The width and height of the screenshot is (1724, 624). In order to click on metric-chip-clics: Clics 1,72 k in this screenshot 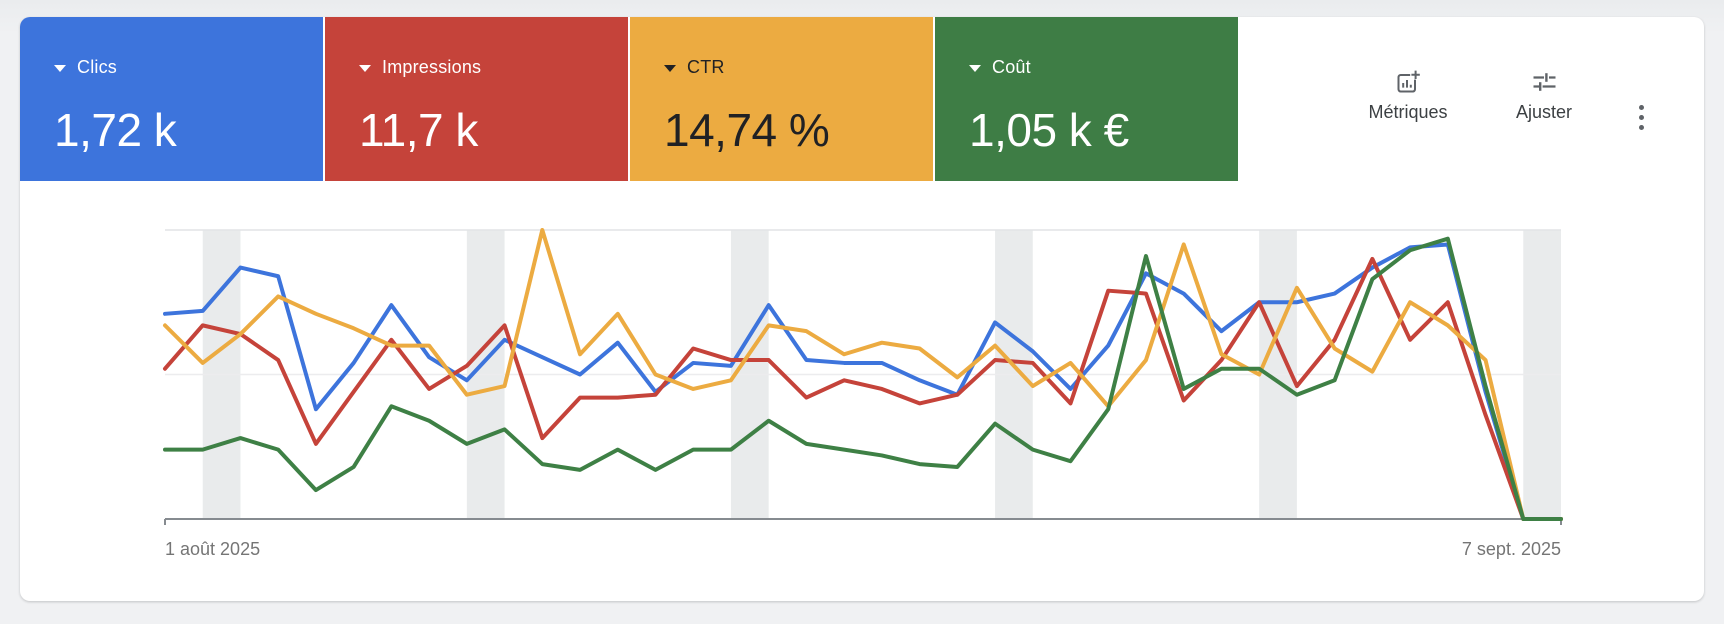, I will do `click(171, 99)`.